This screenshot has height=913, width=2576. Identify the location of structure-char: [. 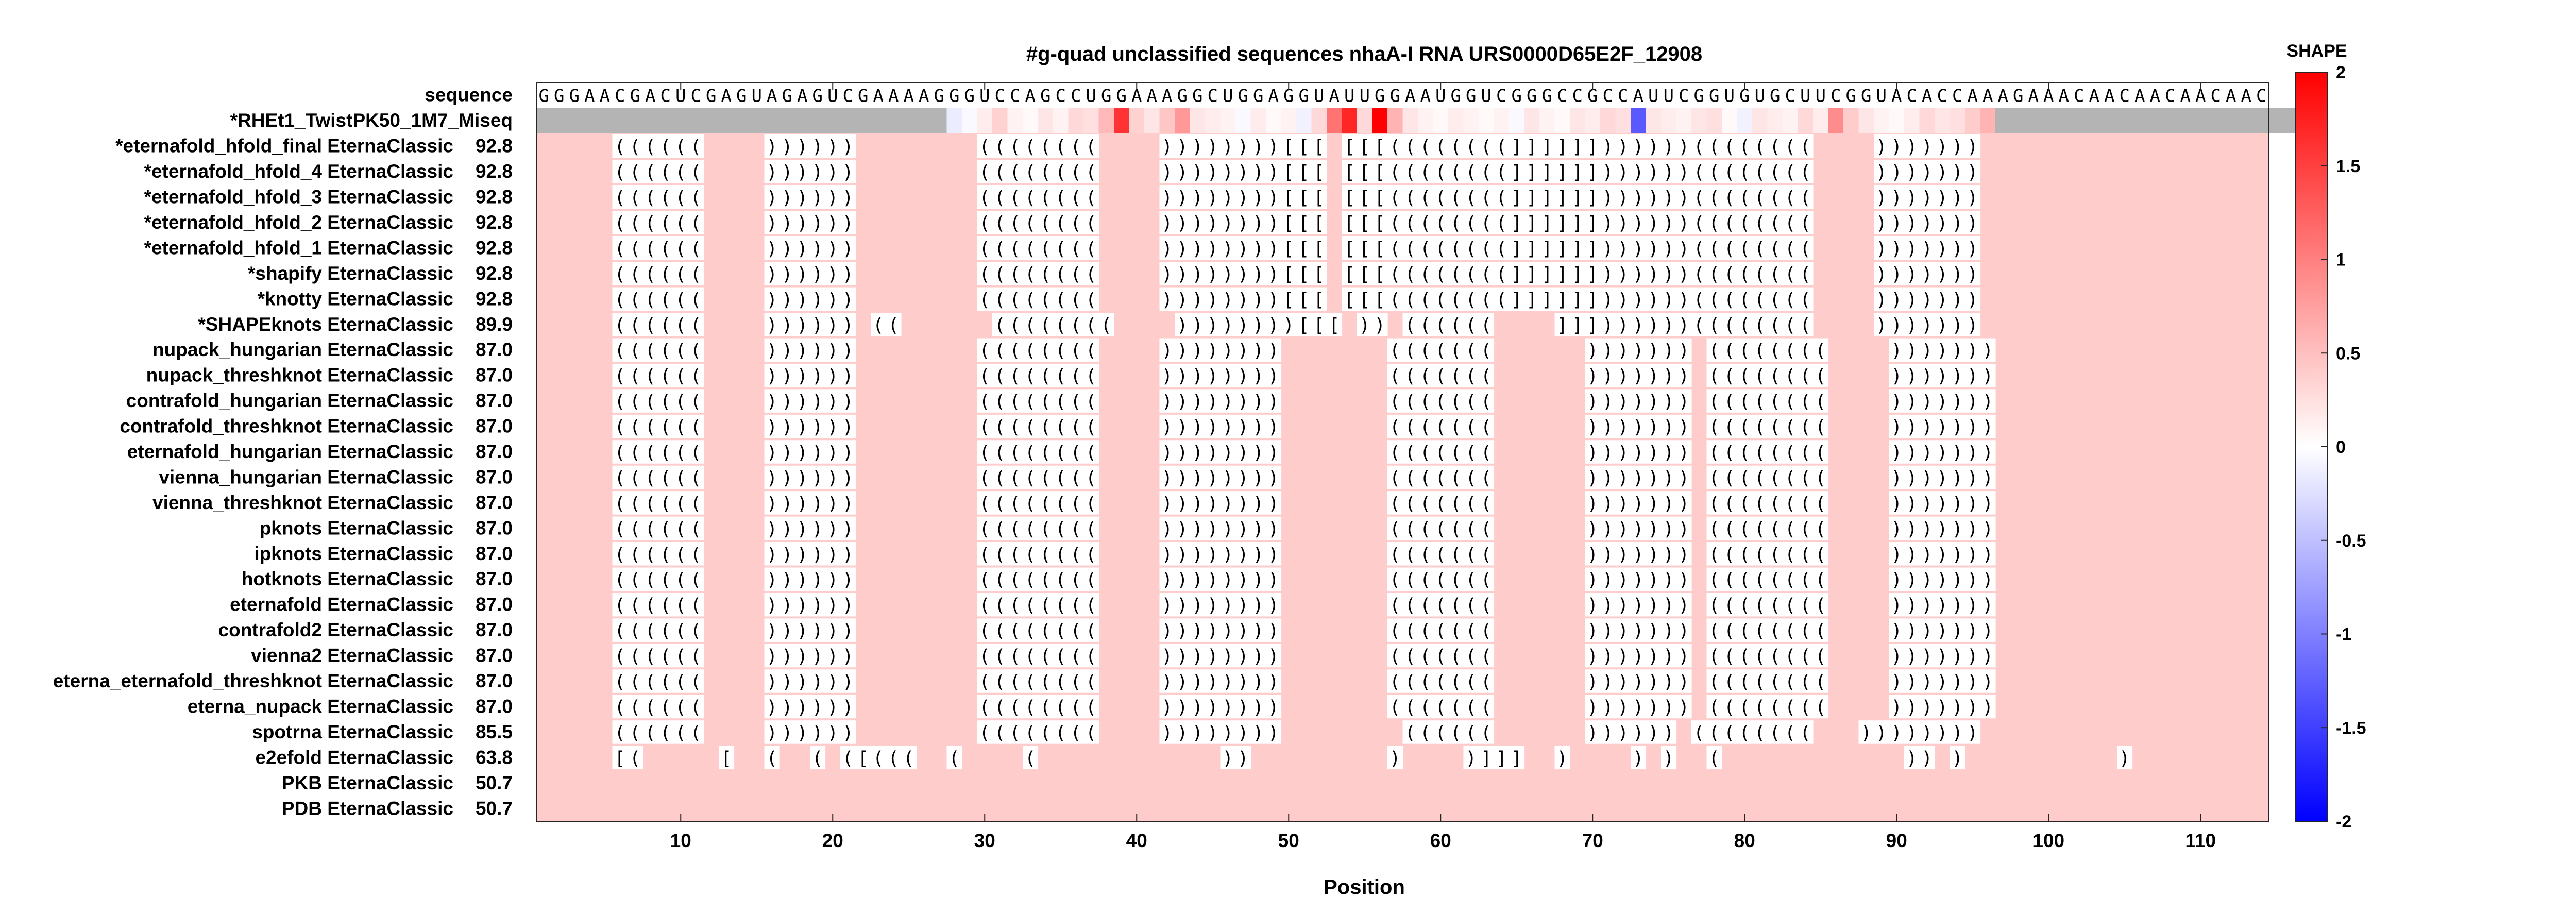
(1288, 147).